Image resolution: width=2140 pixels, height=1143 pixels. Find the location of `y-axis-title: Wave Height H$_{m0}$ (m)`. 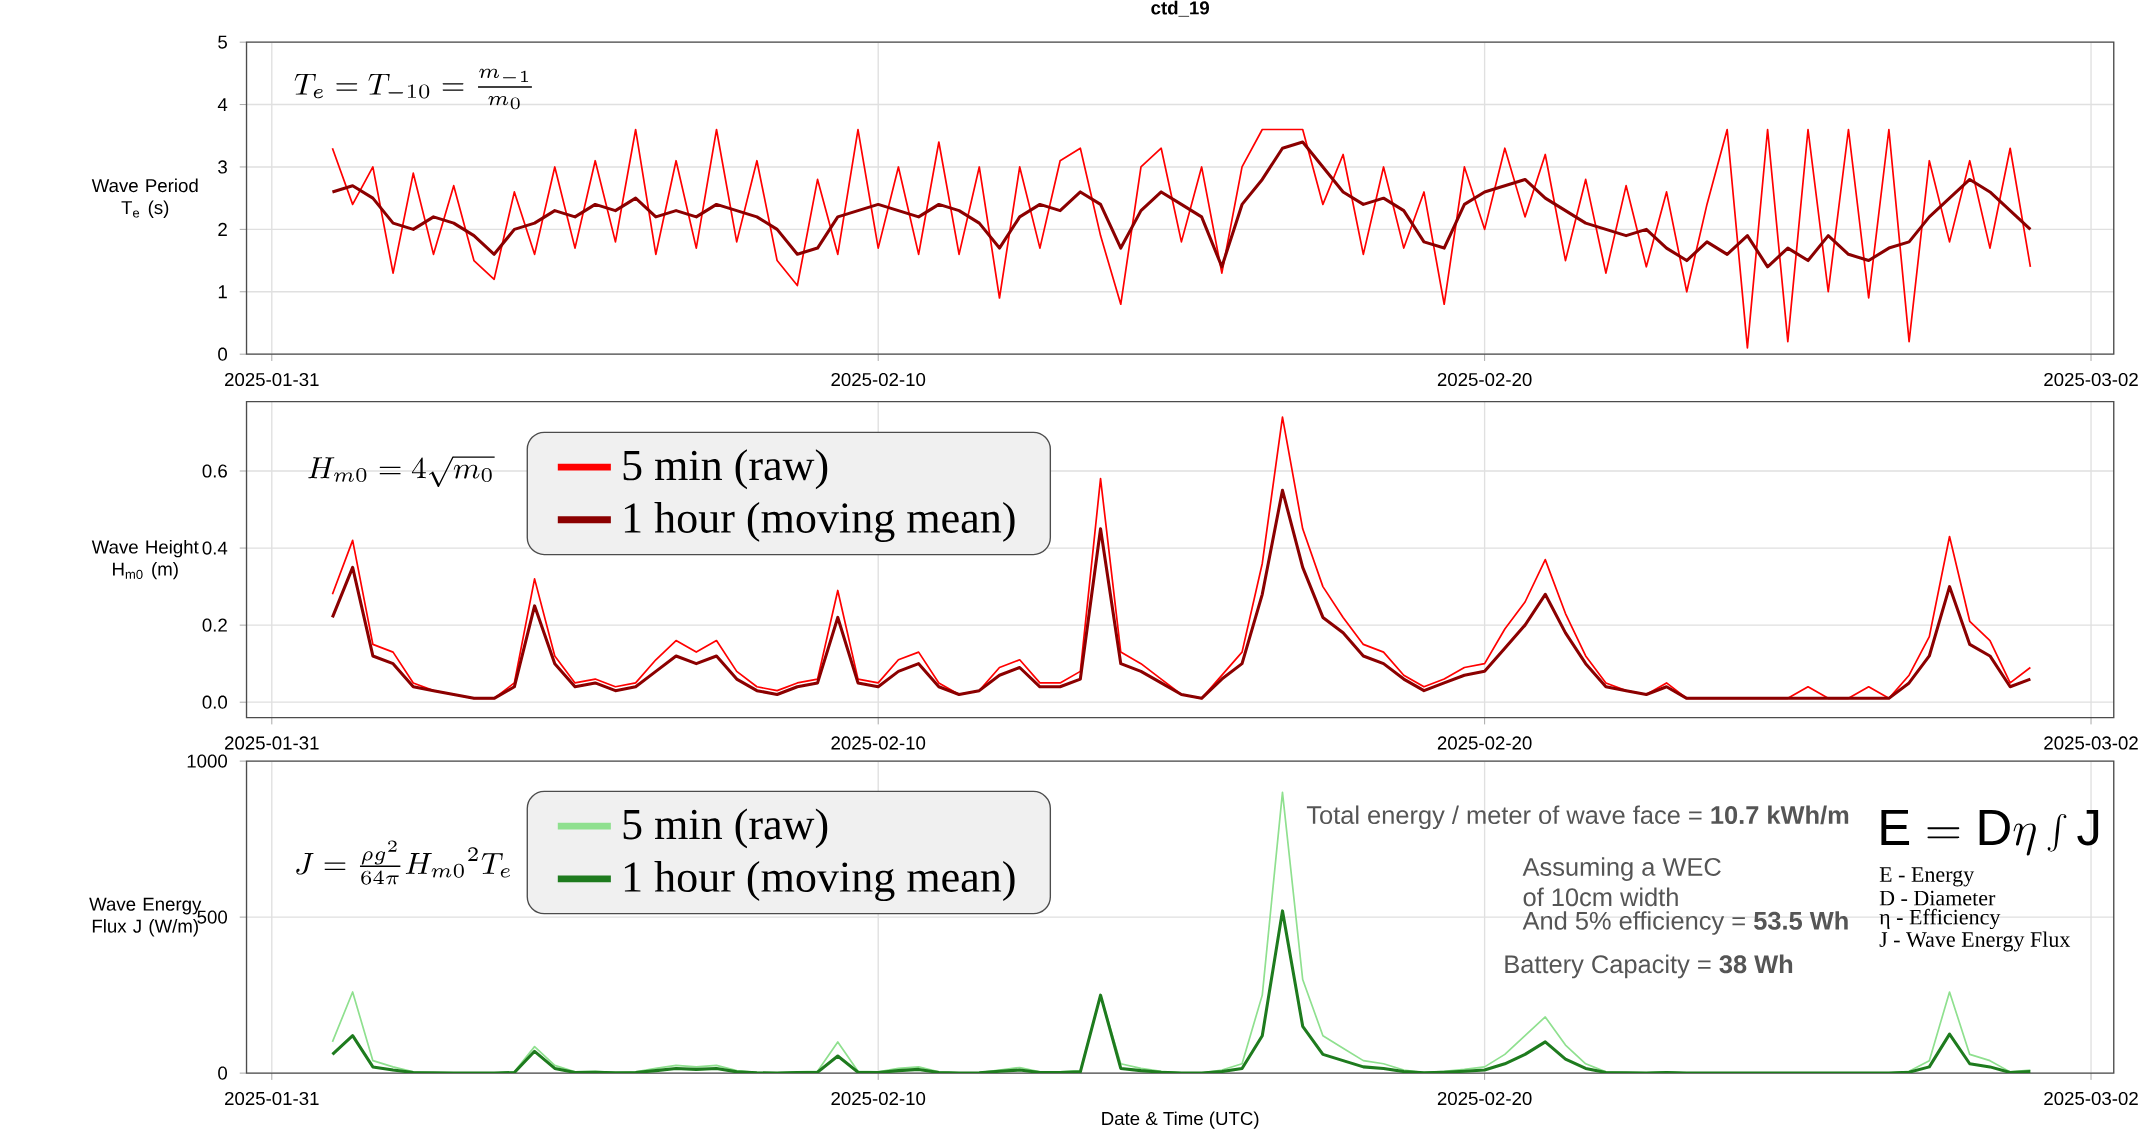

y-axis-title: Wave Height H$_{m0}$ (m) is located at coordinates (145, 559).